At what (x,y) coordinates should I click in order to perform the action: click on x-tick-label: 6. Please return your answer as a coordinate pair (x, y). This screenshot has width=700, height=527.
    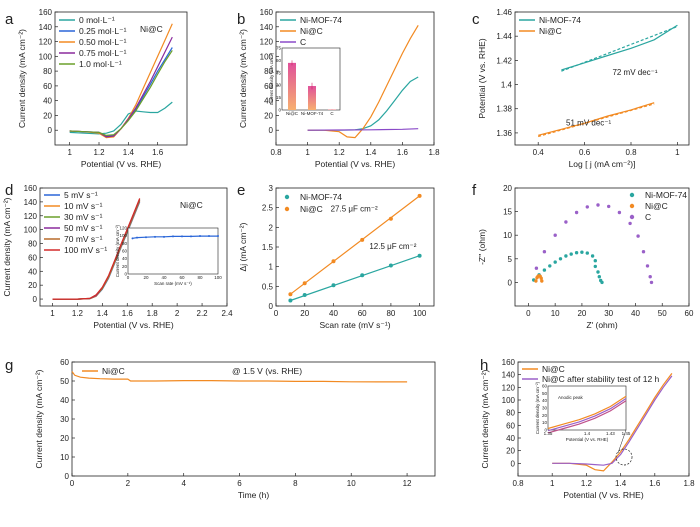
    Looking at the image, I should click on (239, 483).